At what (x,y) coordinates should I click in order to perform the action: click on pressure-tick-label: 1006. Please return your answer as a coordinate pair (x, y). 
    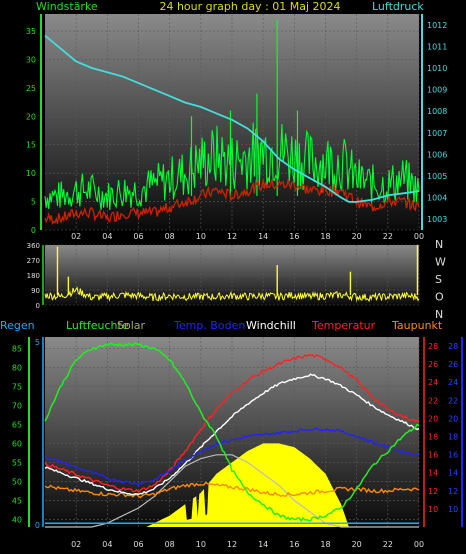
    Looking at the image, I should click on (437, 154).